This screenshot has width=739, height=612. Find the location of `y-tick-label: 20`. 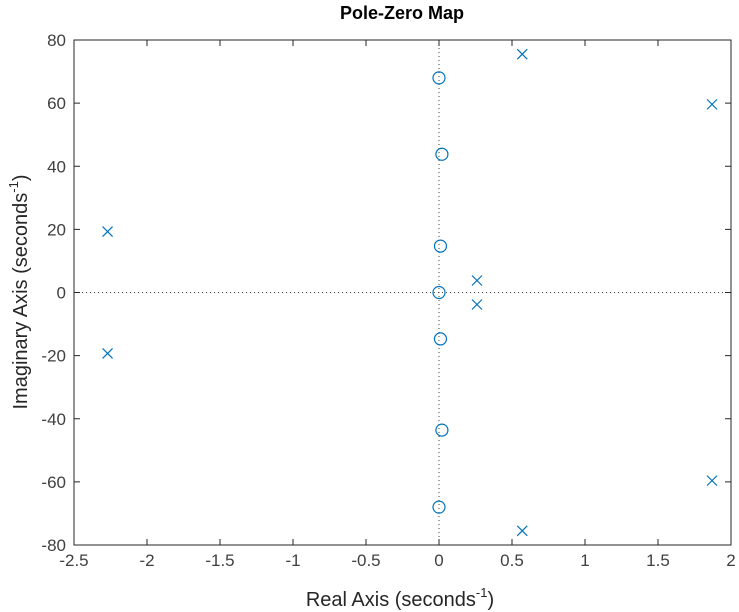

y-tick-label: 20 is located at coordinates (56, 229).